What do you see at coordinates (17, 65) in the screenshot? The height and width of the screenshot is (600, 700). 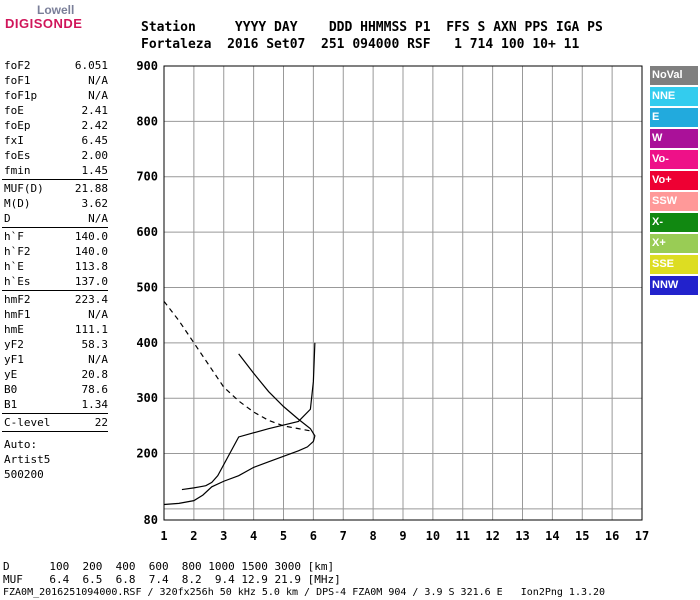 I see `param-name: foF2` at bounding box center [17, 65].